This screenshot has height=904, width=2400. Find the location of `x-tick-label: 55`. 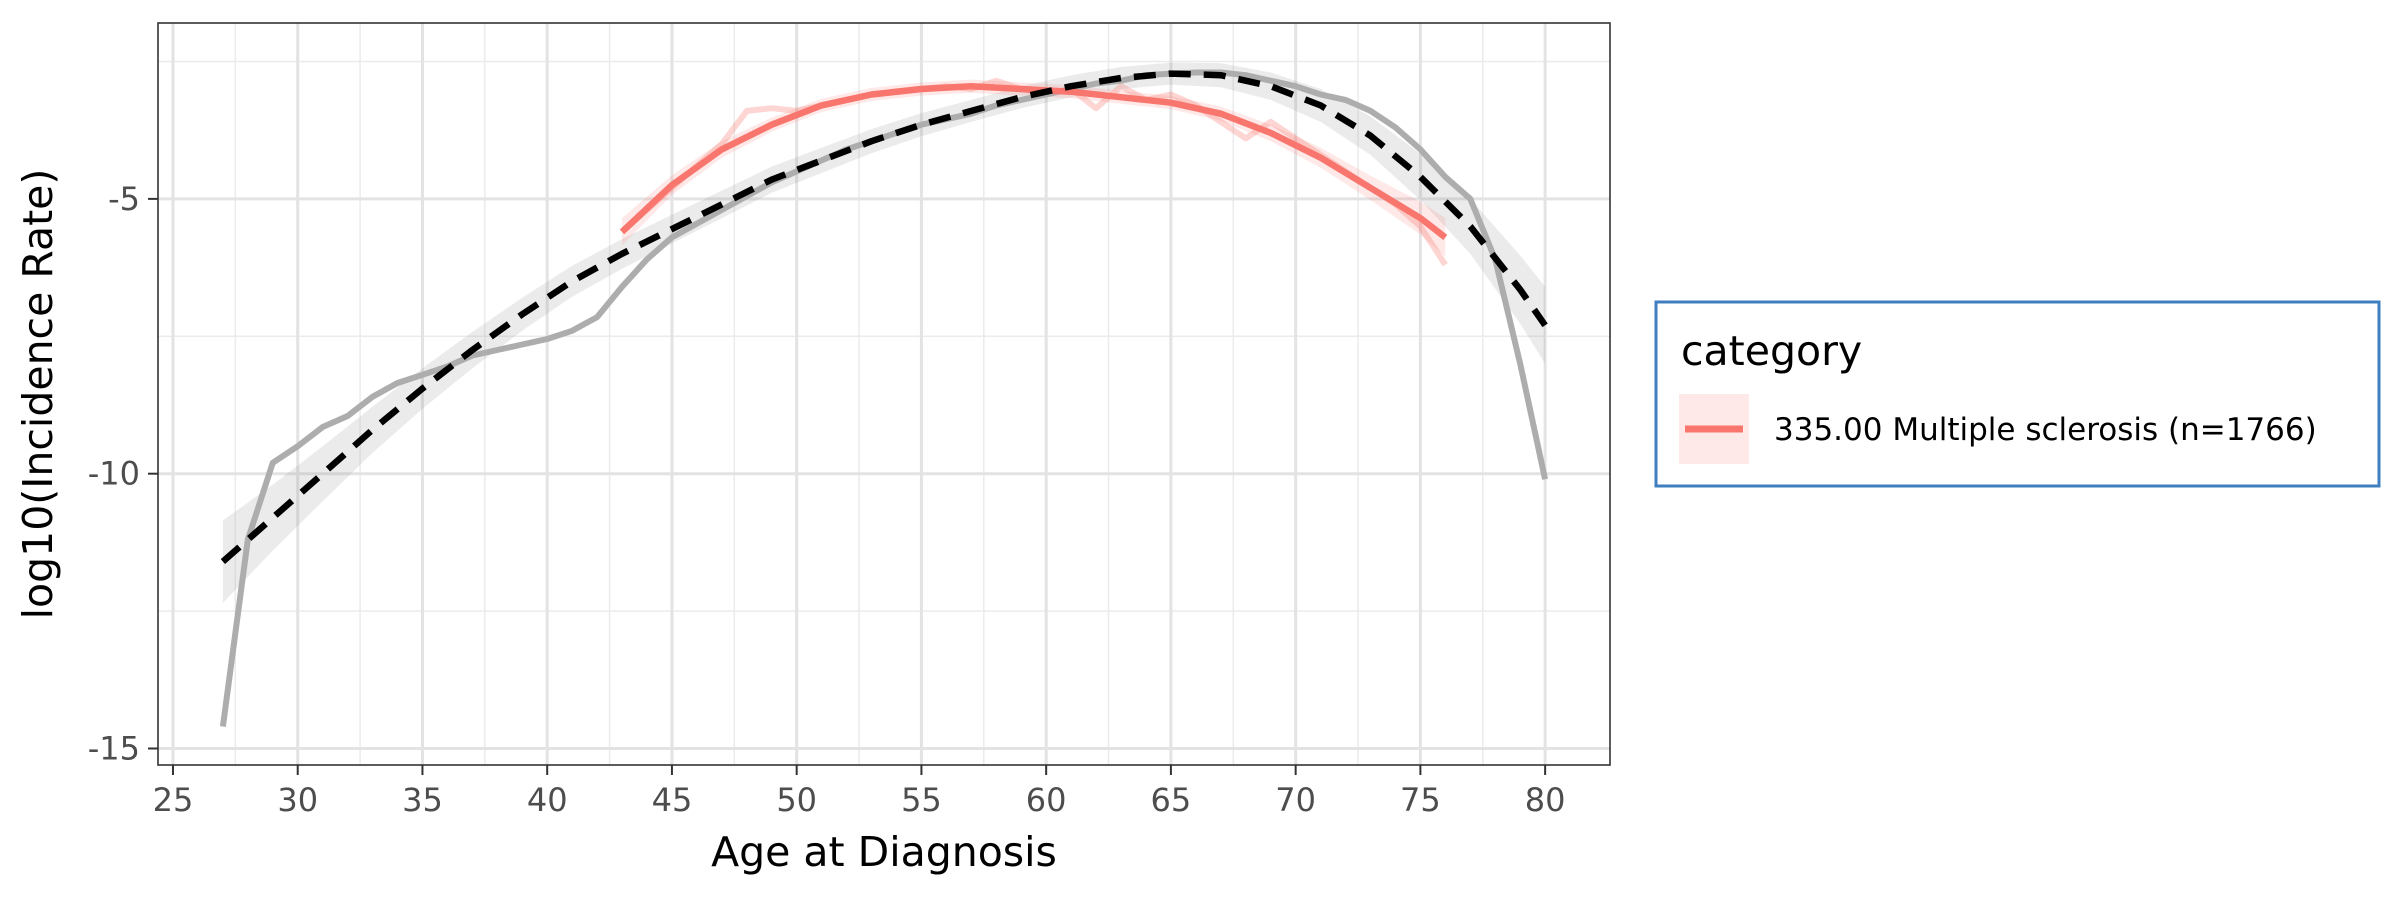

x-tick-label: 55 is located at coordinates (921, 800).